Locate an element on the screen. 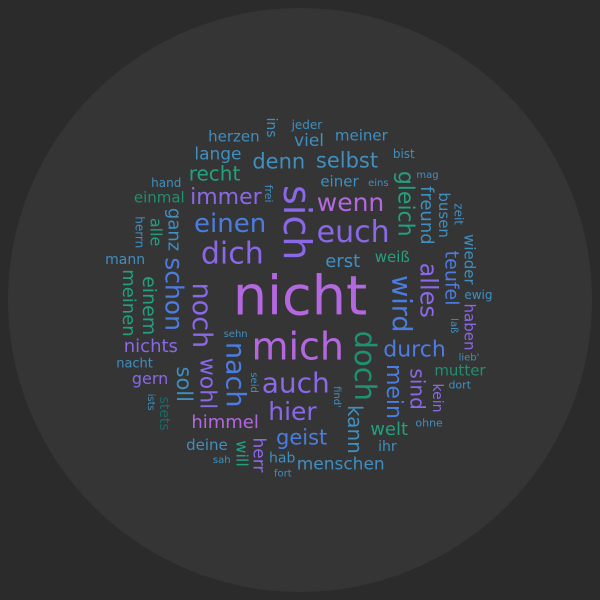 Image resolution: width=600 pixels, height=600 pixels. cloud-word: deine is located at coordinates (207, 445).